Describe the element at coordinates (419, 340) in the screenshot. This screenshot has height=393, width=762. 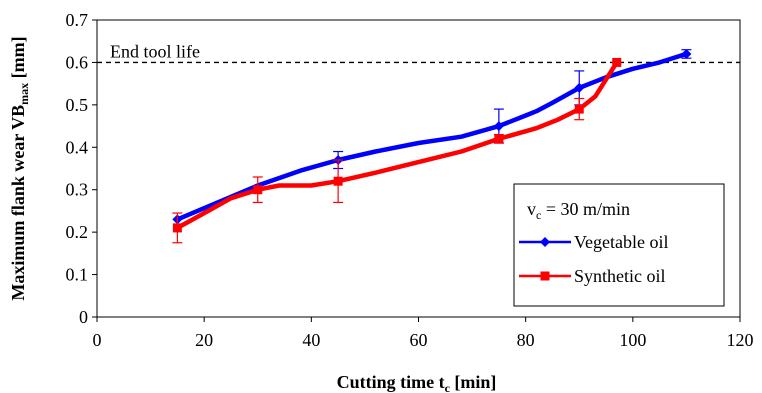
I see `x-tick-label: 60` at that location.